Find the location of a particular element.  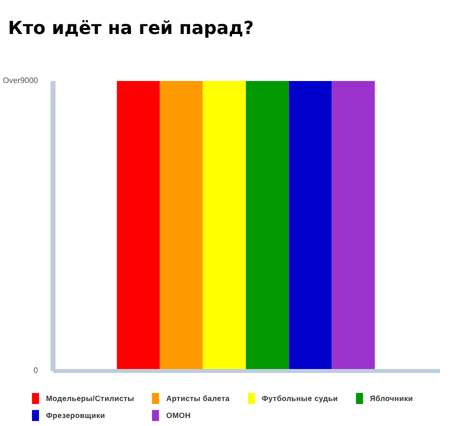

chart-title: Кто идёт на гей парад? is located at coordinates (131, 28).